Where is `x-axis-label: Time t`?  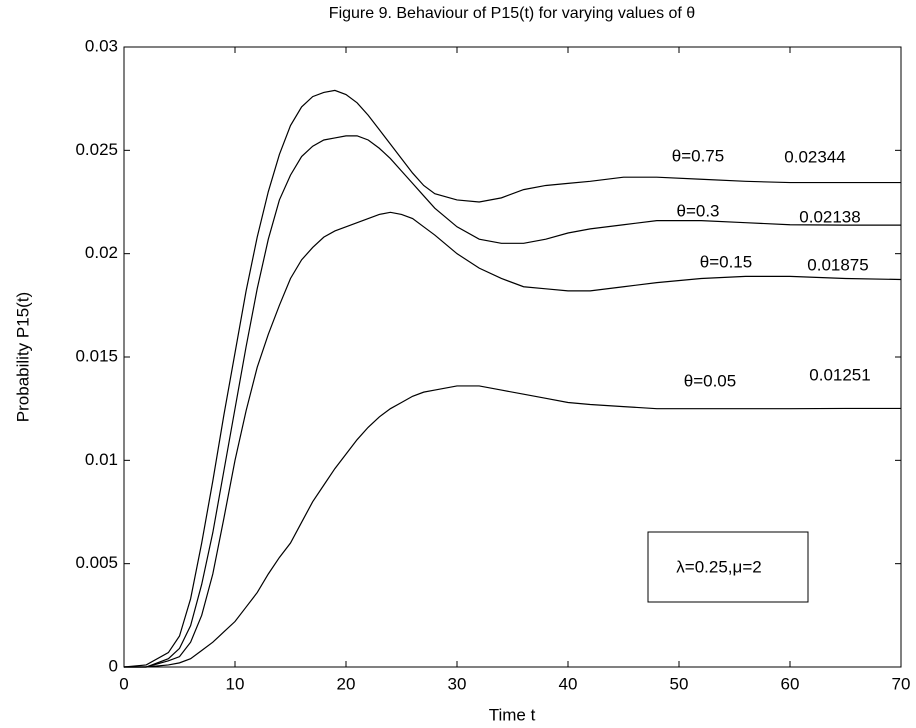
x-axis-label: Time t is located at coordinates (512, 714).